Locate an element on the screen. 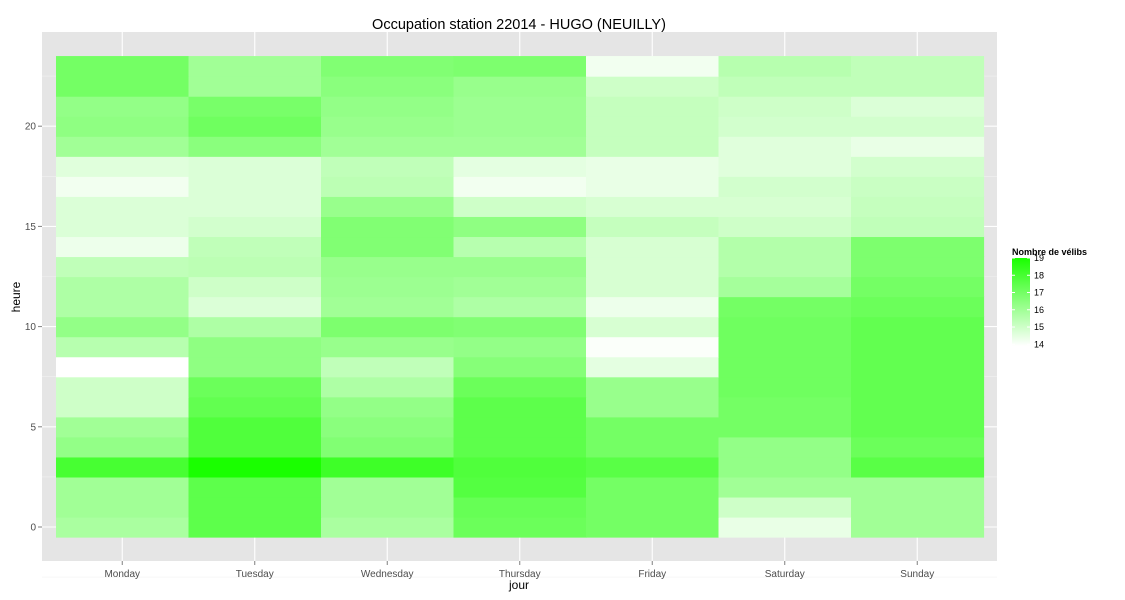 This screenshot has width=1125, height=600. y-axis-label: heure is located at coordinates (16, 296).